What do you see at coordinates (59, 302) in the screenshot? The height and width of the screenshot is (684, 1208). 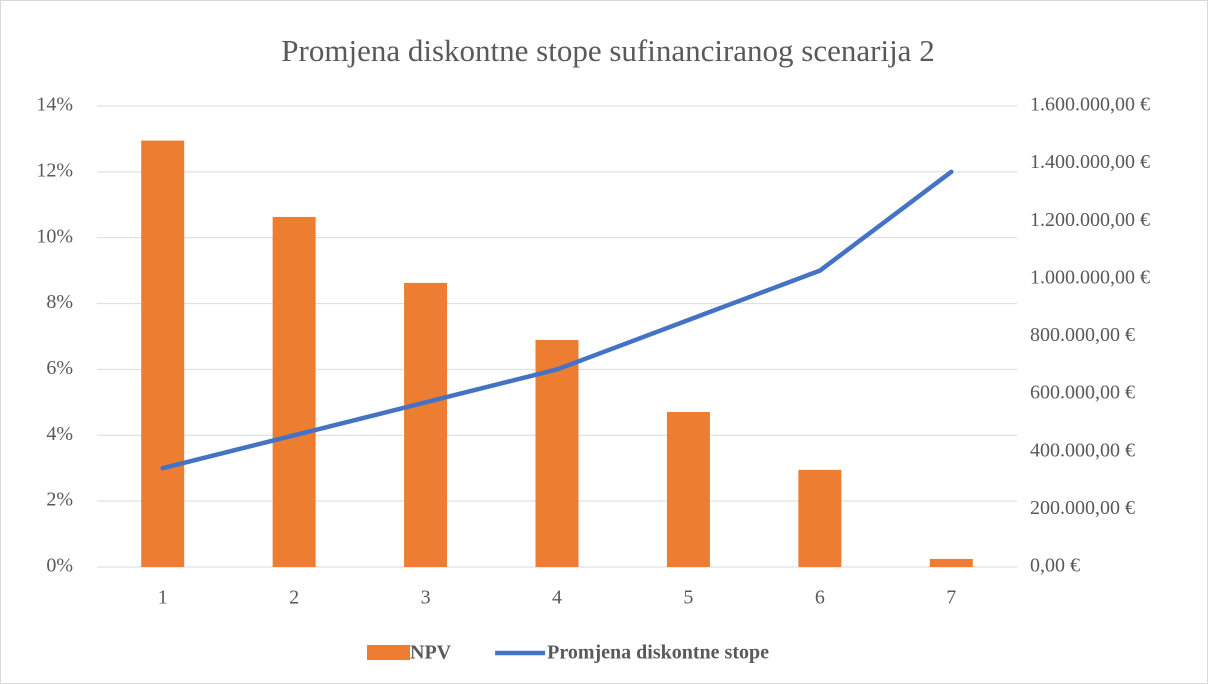 I see `y-tick-label: 8%` at bounding box center [59, 302].